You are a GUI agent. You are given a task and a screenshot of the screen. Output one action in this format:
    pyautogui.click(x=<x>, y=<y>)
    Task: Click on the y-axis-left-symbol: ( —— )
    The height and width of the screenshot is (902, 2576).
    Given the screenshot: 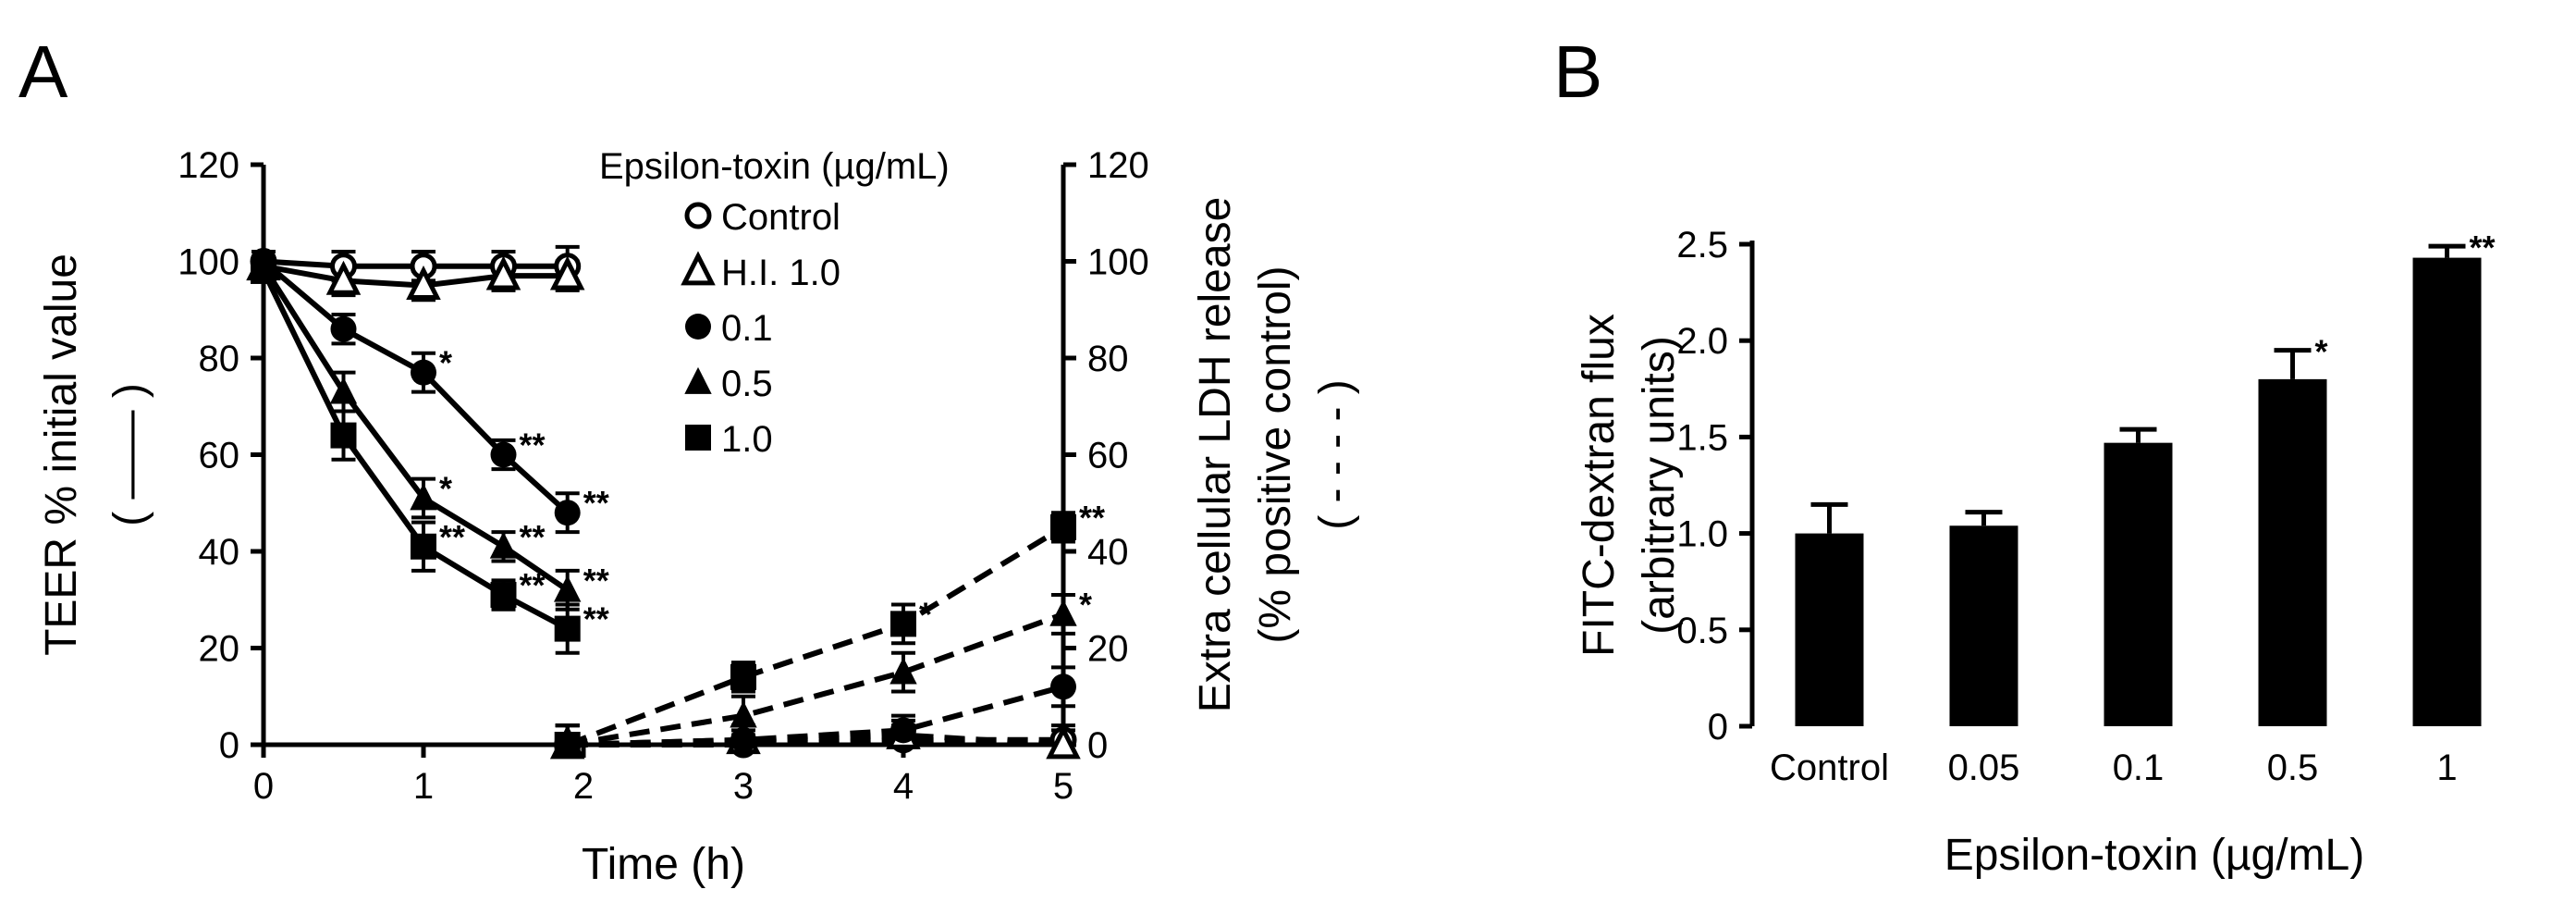 What is the action you would take?
    pyautogui.click(x=129, y=454)
    